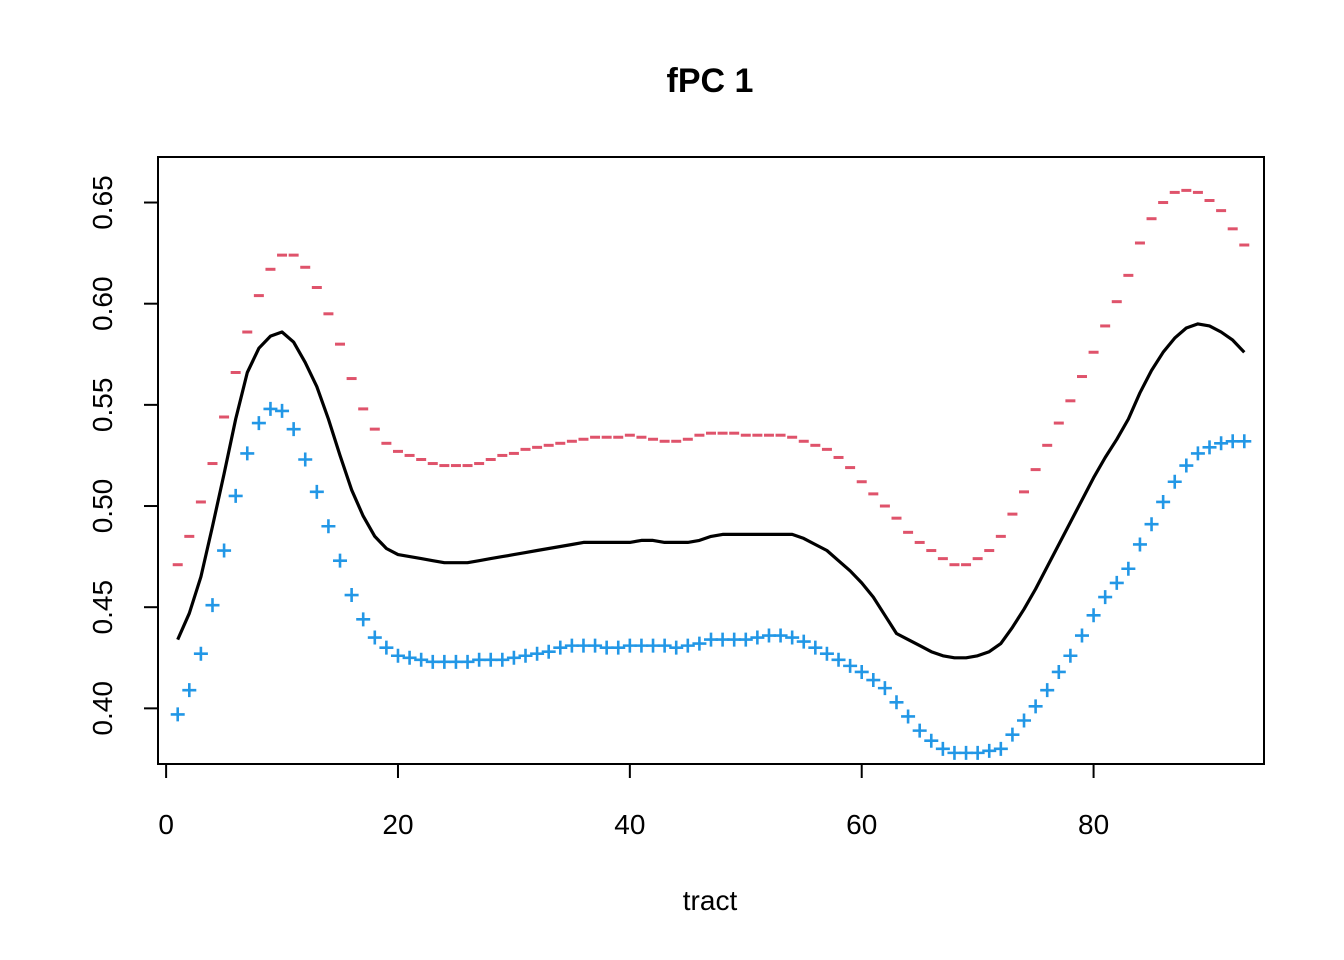 This screenshot has width=1344, height=960. Describe the element at coordinates (629, 824) in the screenshot. I see `x-tick-label: 40` at that location.